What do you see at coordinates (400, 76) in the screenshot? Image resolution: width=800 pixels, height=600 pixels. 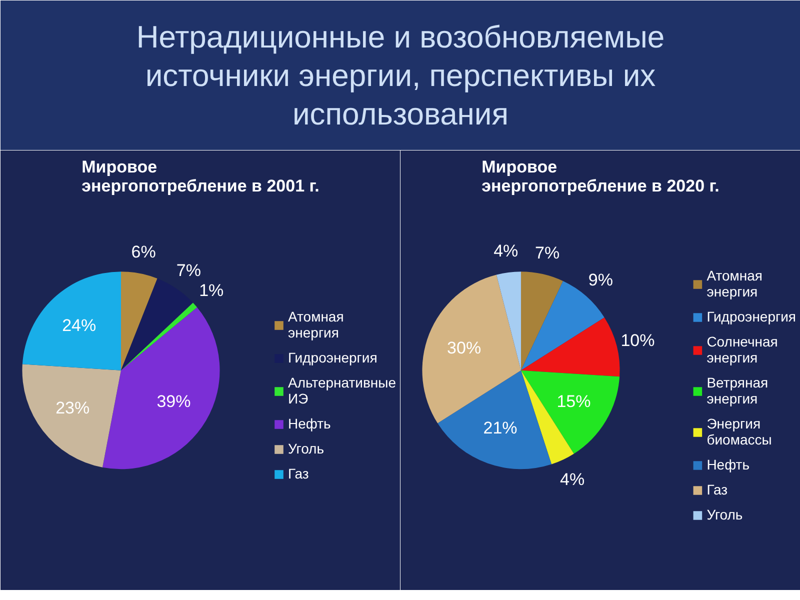 I see `chart-title: Нетрадиционные и возобновляемые источники энергии, перспективы их использования` at bounding box center [400, 76].